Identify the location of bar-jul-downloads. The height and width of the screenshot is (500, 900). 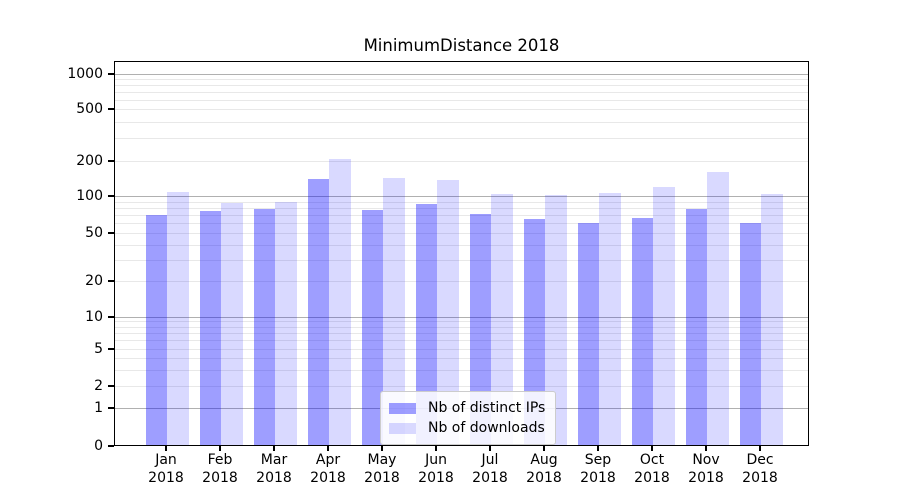
(502, 319).